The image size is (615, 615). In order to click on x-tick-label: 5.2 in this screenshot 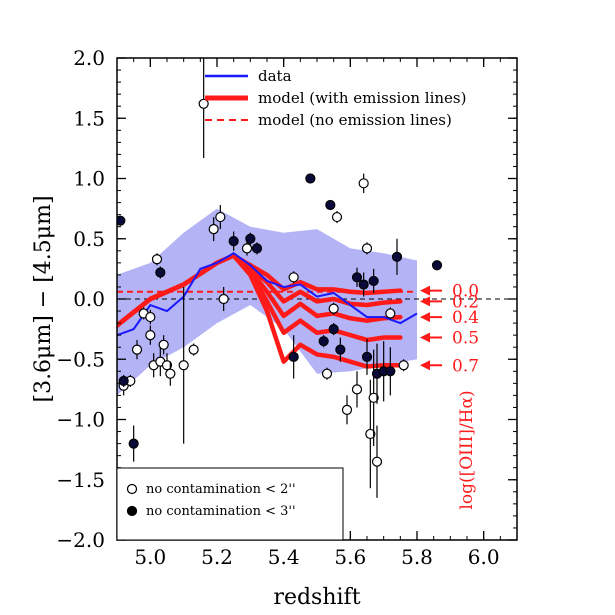, I will do `click(217, 557)`.